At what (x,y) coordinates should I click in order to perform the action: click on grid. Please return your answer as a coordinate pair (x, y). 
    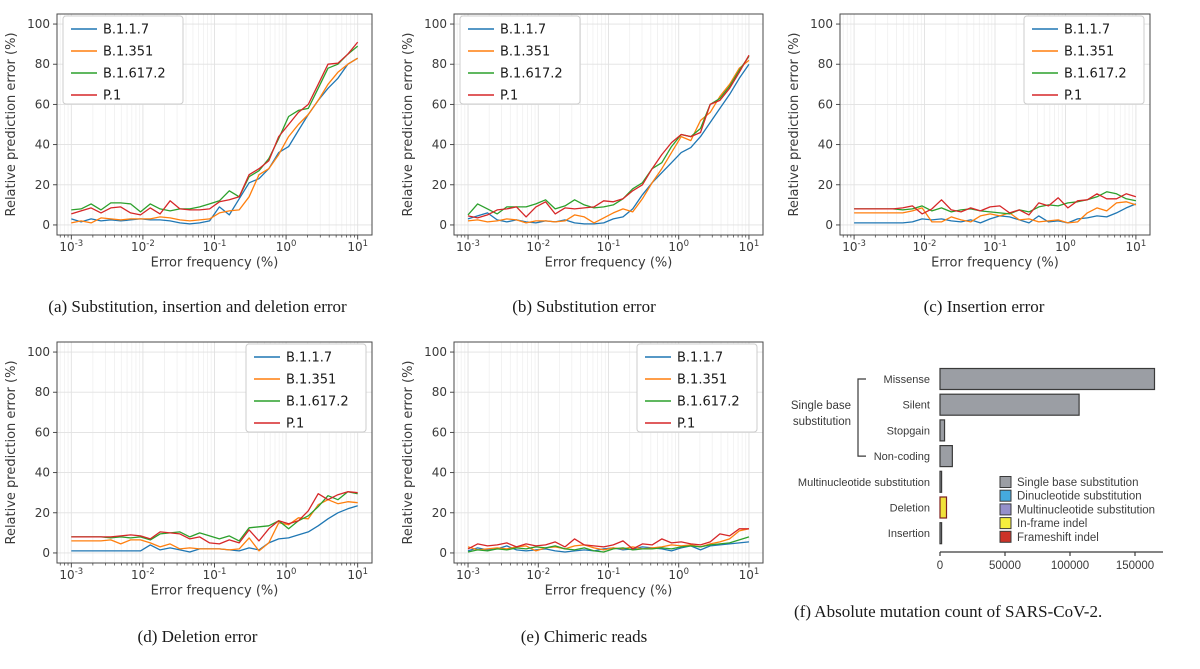
    Looking at the image, I should click on (608, 452).